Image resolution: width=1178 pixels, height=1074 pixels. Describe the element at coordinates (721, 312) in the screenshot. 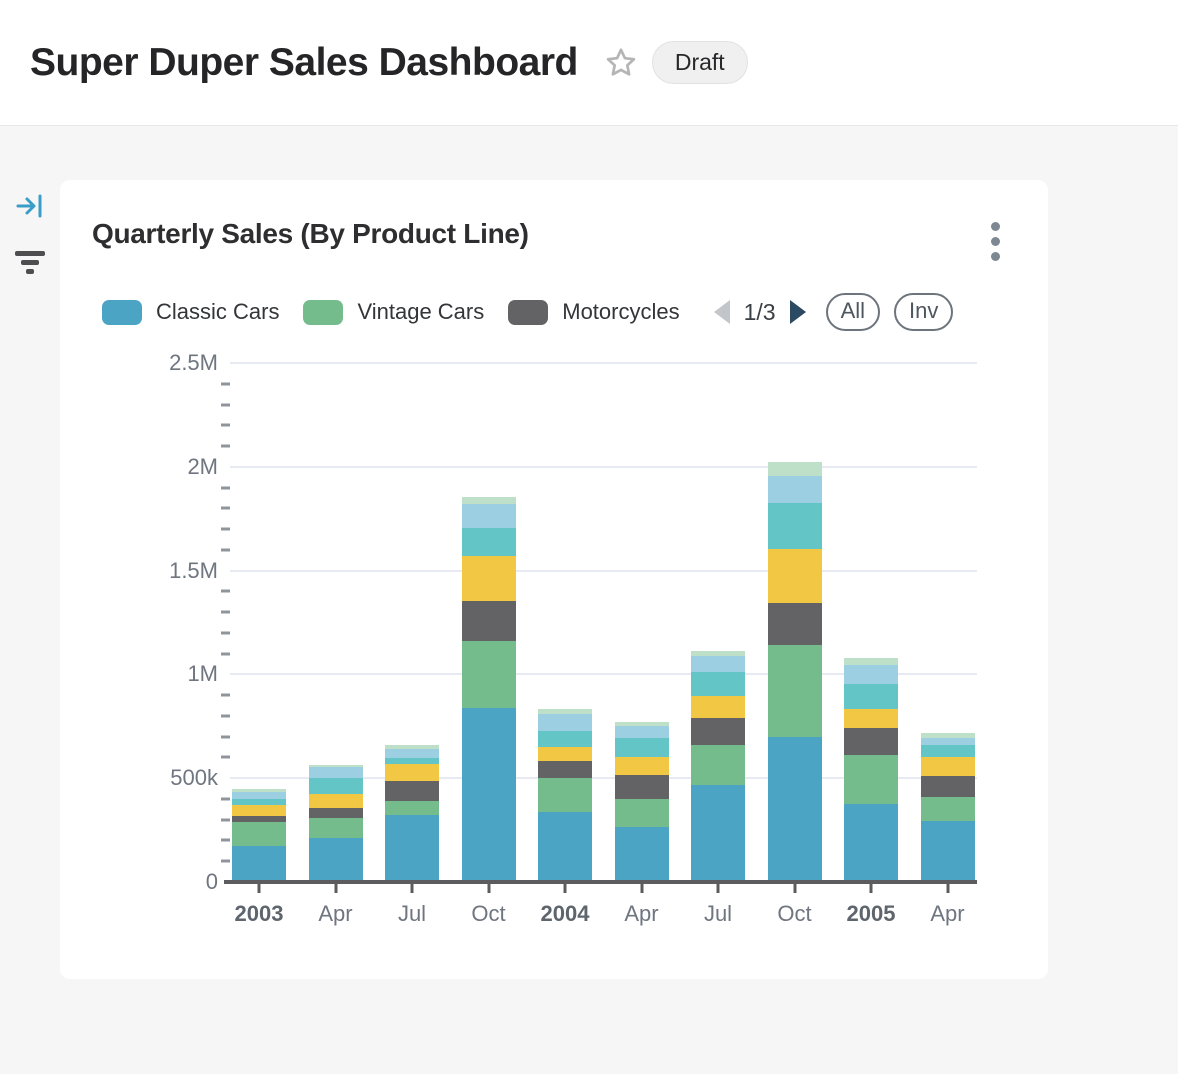

I see `legend-prev-button` at that location.